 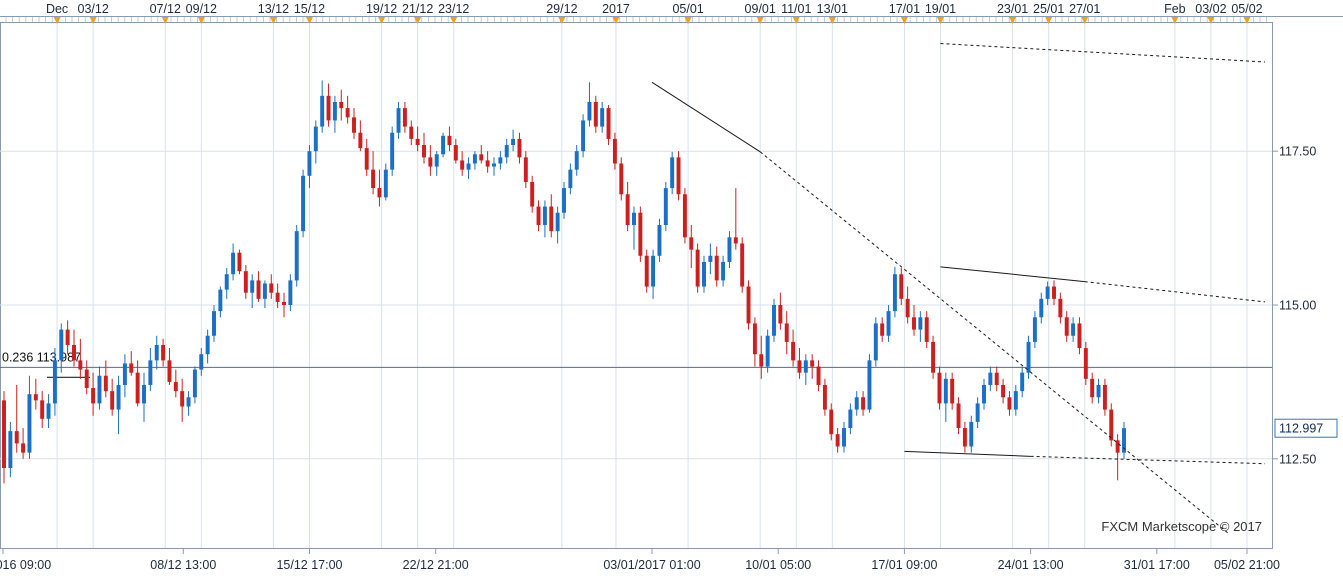 What do you see at coordinates (1297, 459) in the screenshot?
I see `price-tick-label: 112.50` at bounding box center [1297, 459].